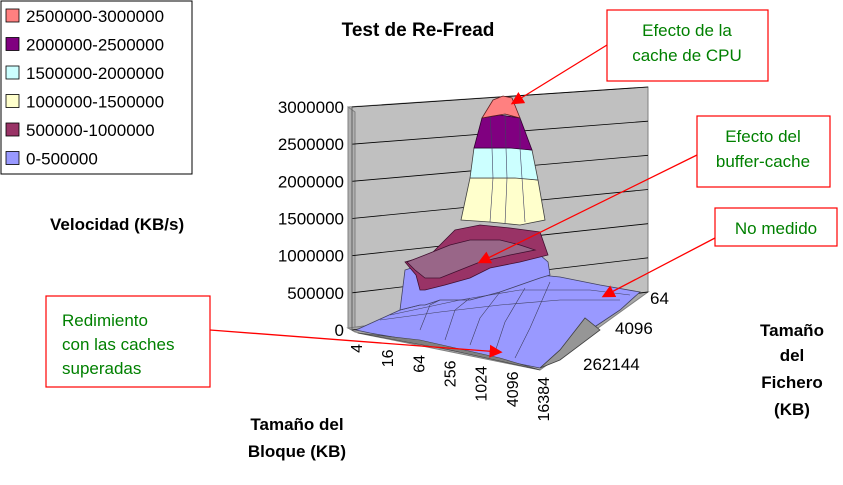 The width and height of the screenshot is (843, 485). I want to click on y-axis-ticks: 64 4096 262144, so click(626, 331).